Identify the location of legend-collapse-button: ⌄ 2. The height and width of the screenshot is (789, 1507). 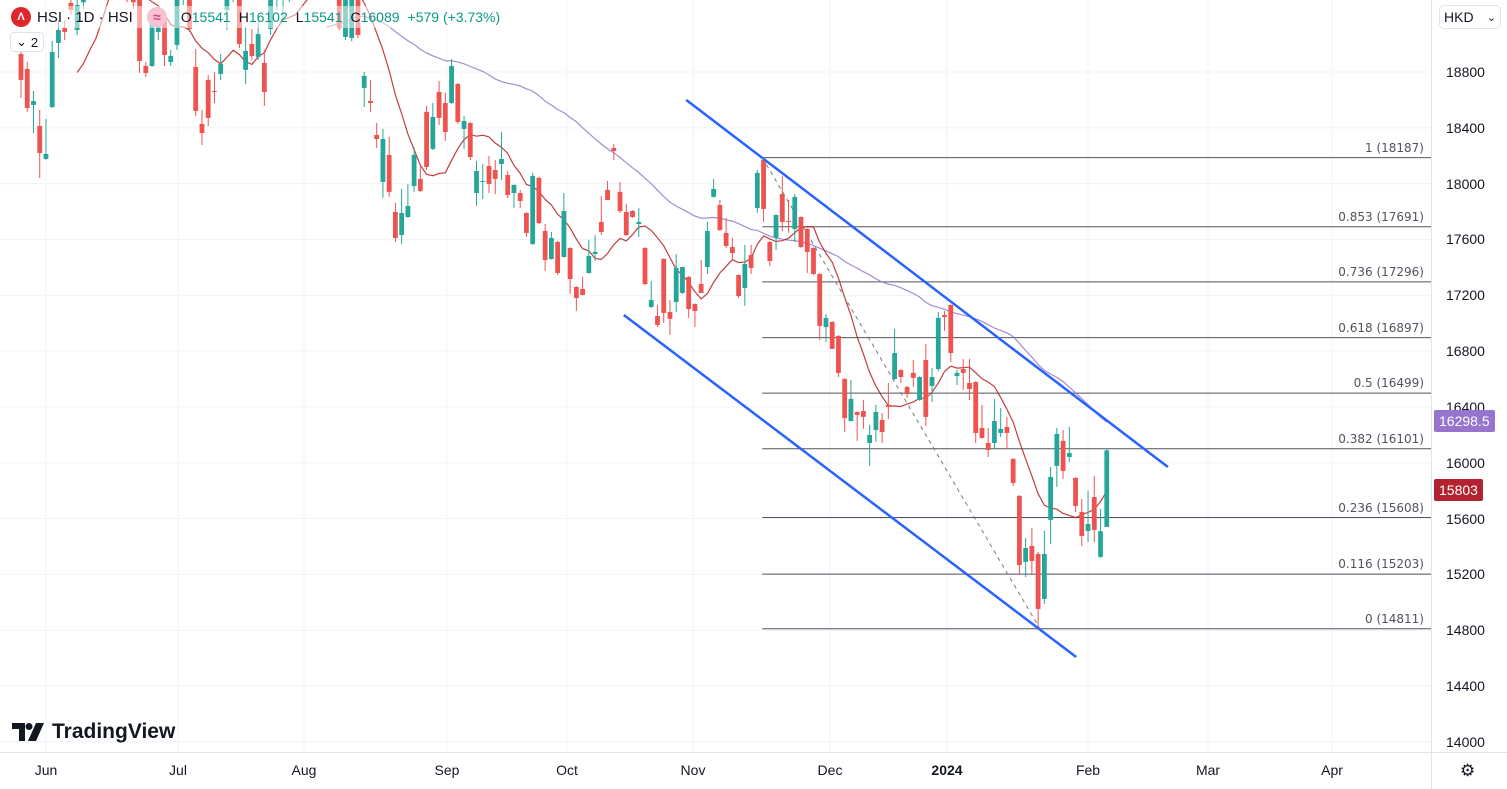
(27, 42).